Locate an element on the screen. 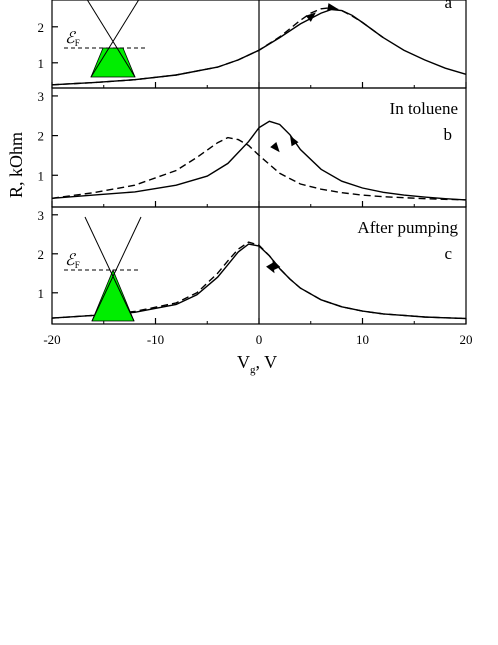  x-axis-label: Vg, V is located at coordinates (257, 364).